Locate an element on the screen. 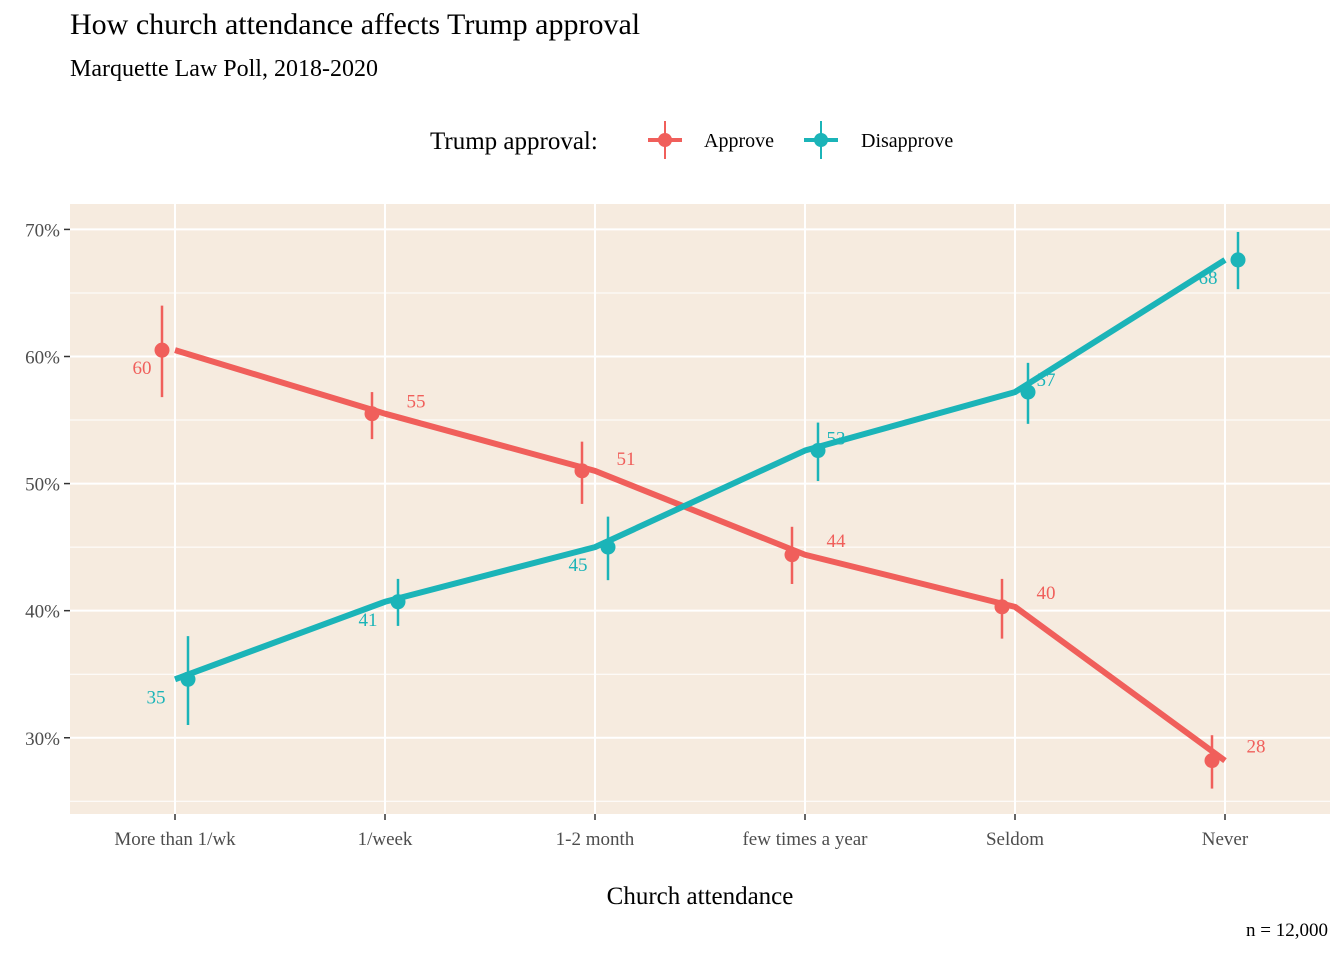  y-tick-label: 50% is located at coordinates (42, 485).